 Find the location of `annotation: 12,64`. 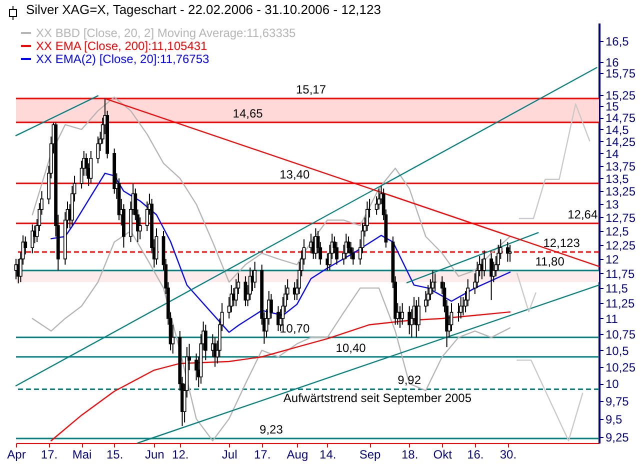

annotation: 12,64 is located at coordinates (583, 214).